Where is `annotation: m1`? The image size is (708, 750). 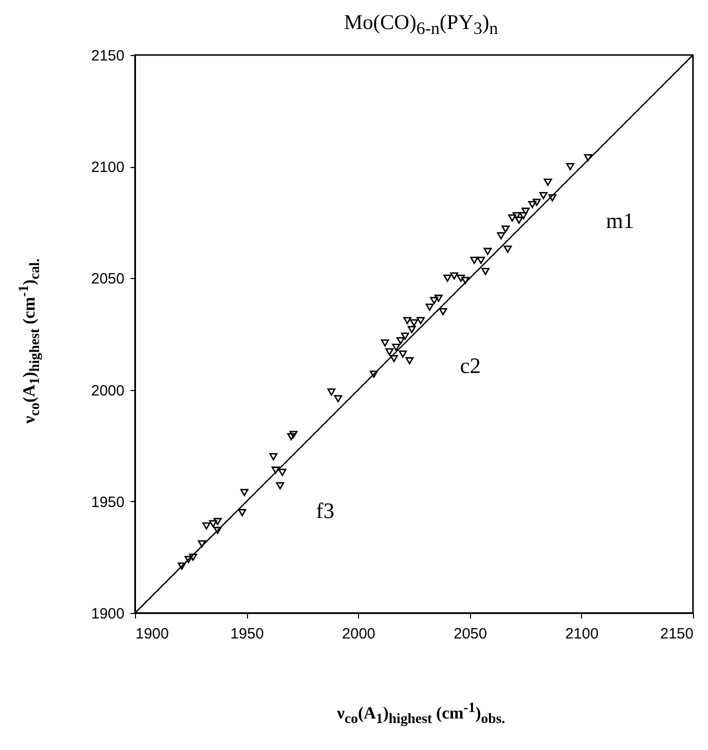 annotation: m1 is located at coordinates (620, 220).